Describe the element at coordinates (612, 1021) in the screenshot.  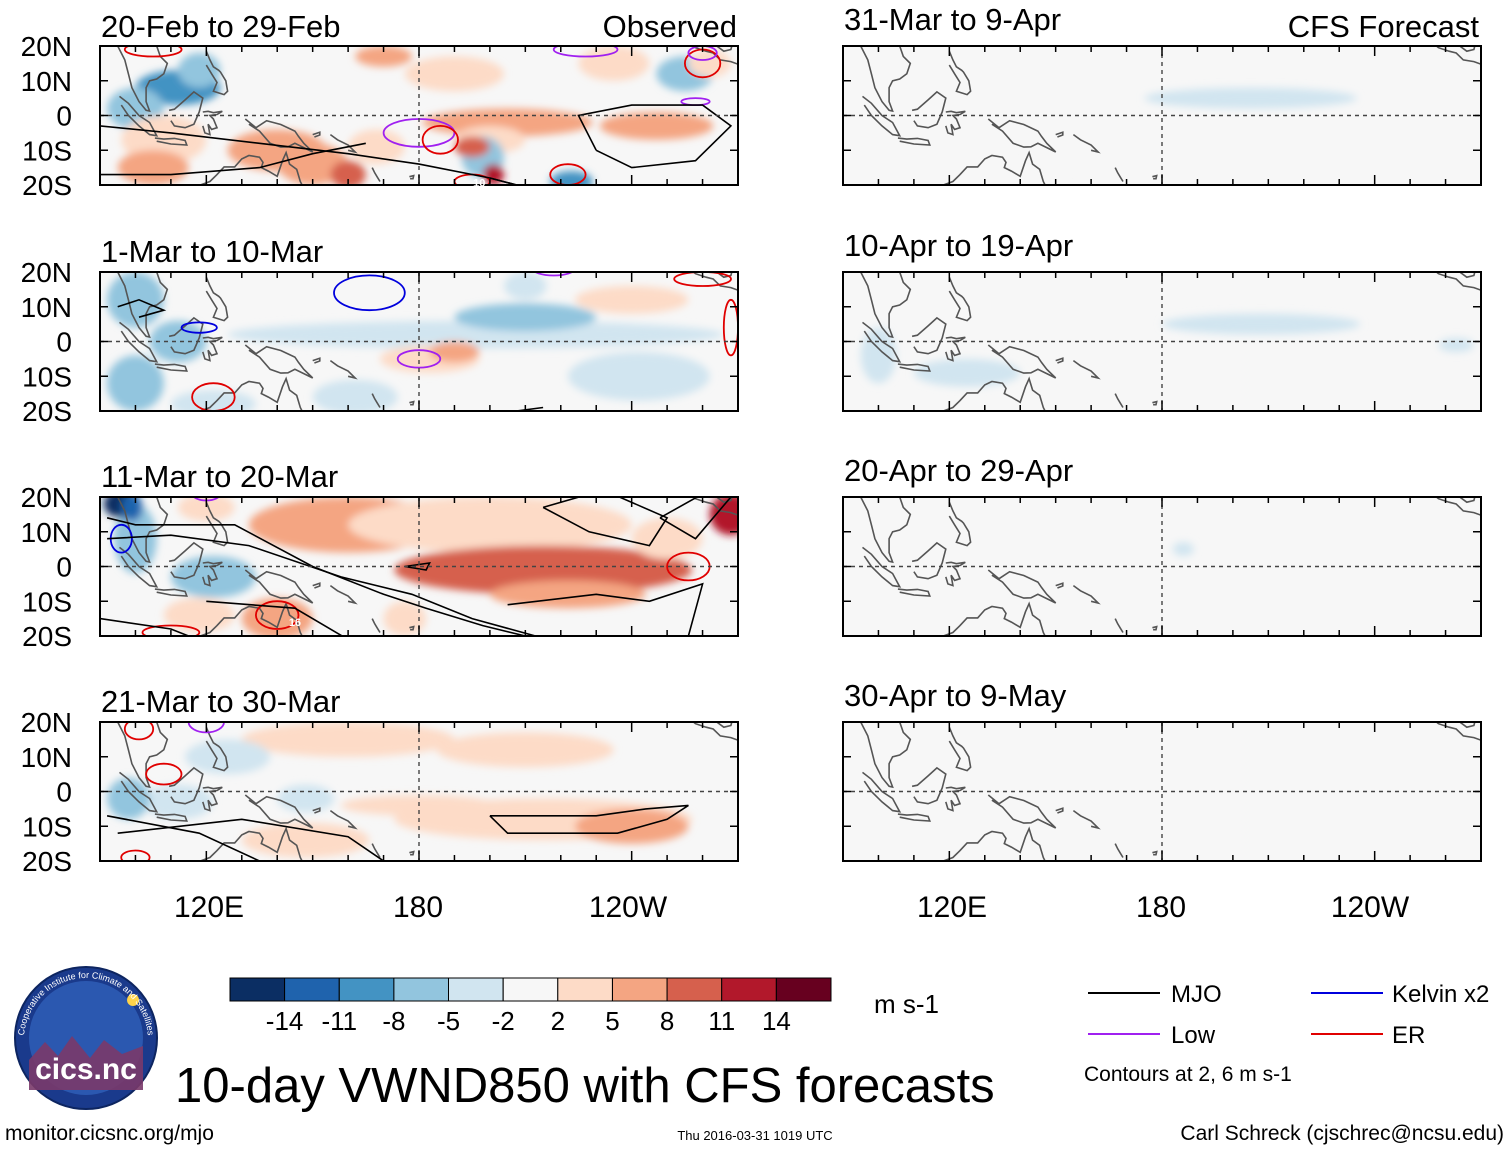
I see `colorbar-tick: 5` at that location.